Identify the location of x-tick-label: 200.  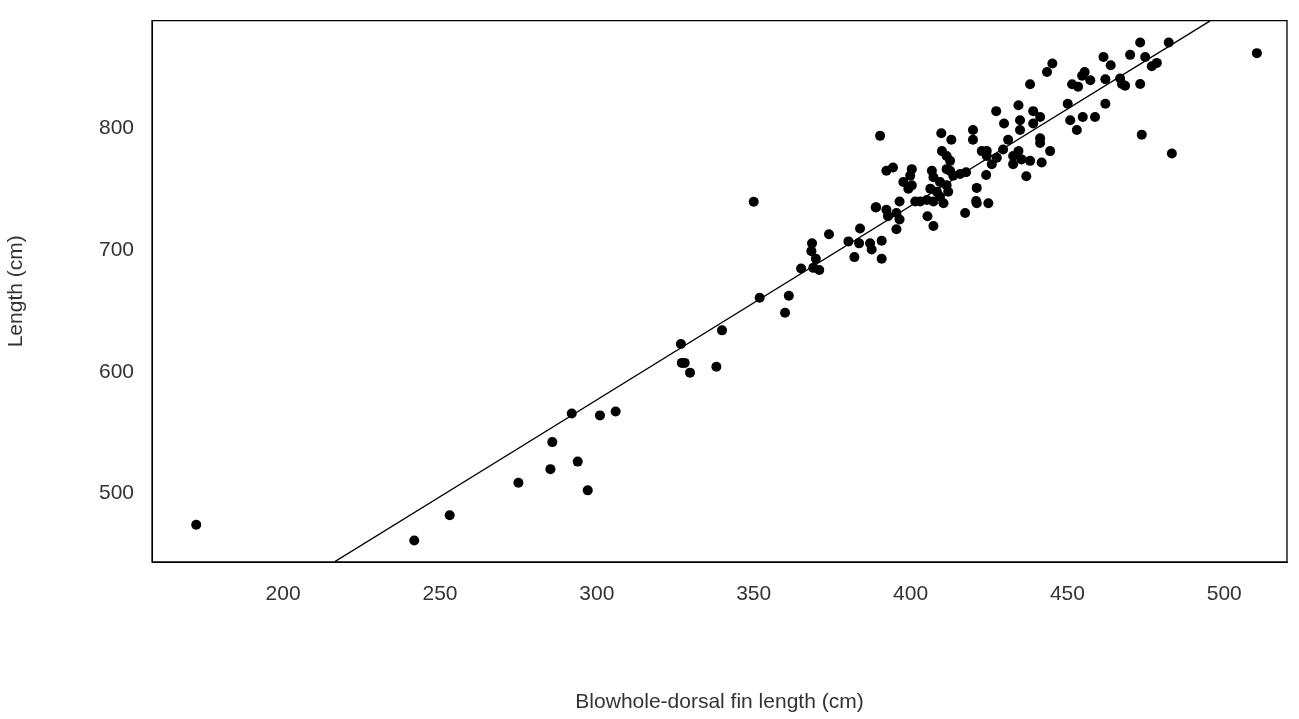
(283, 593).